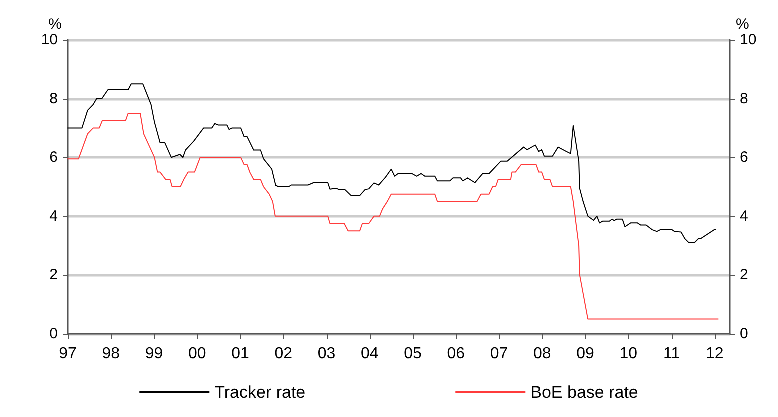  Describe the element at coordinates (55, 24) in the screenshot. I see `y-axis-title: %` at that location.